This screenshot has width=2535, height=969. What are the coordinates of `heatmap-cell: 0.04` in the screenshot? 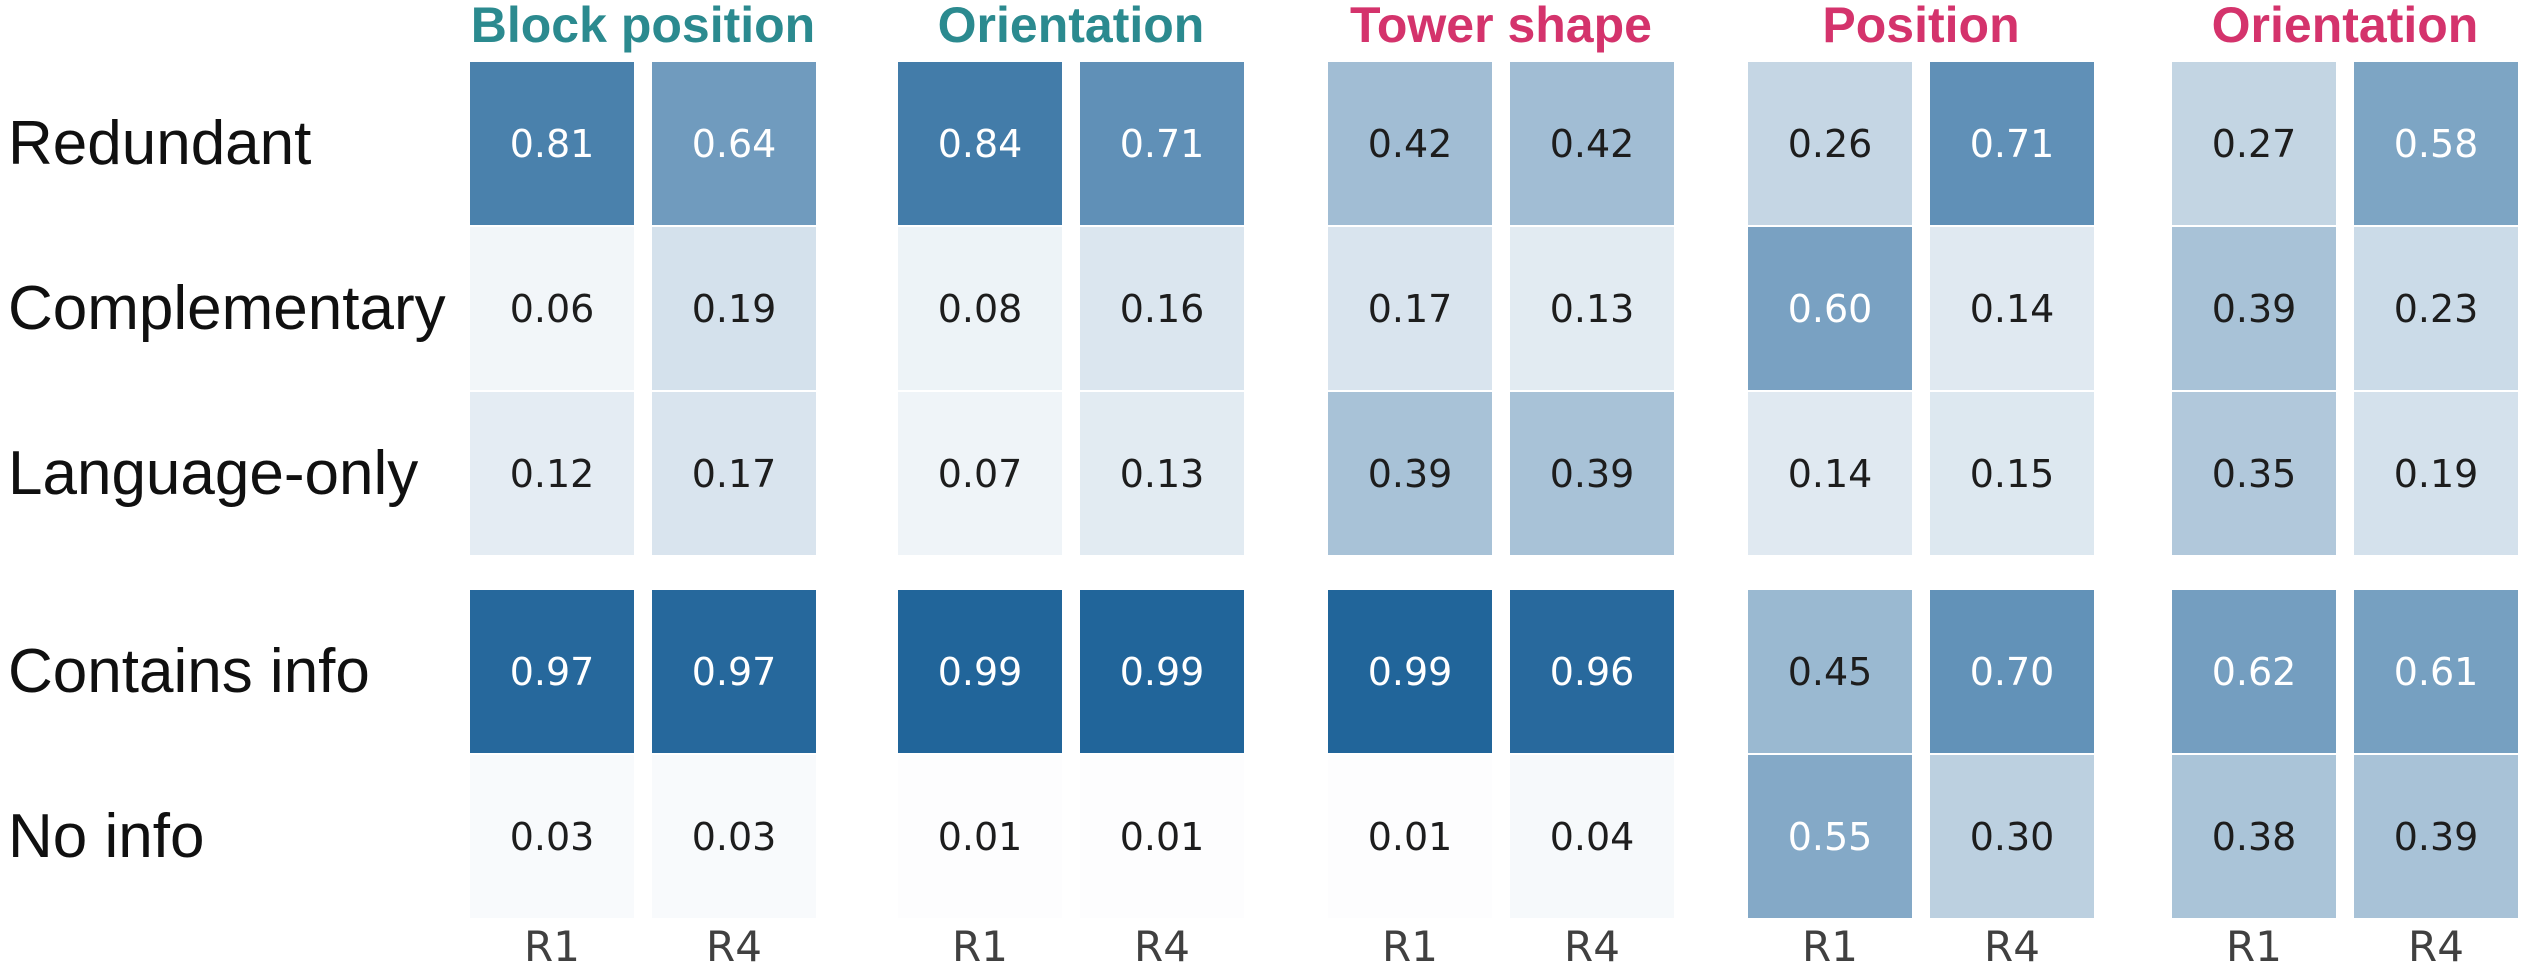 It's located at (1592, 836).